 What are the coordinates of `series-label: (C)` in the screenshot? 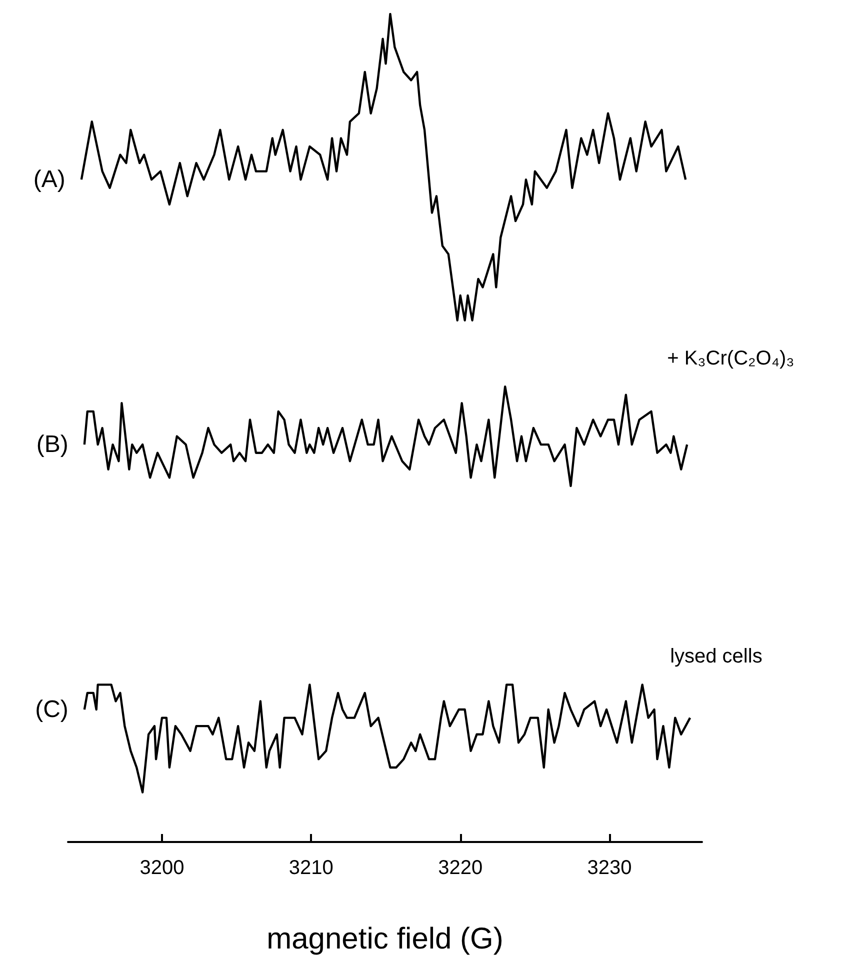 It's located at (51, 710).